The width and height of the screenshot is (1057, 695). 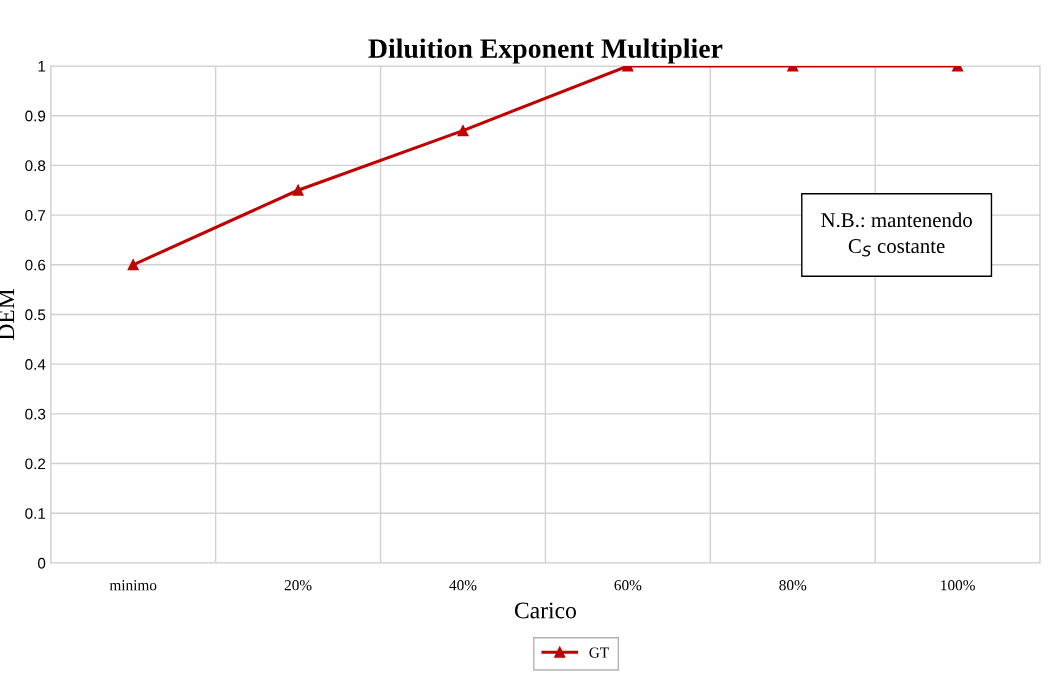 I want to click on annotation: N.B.: mantenendo C$_{S}$ costante, so click(x=896, y=234).